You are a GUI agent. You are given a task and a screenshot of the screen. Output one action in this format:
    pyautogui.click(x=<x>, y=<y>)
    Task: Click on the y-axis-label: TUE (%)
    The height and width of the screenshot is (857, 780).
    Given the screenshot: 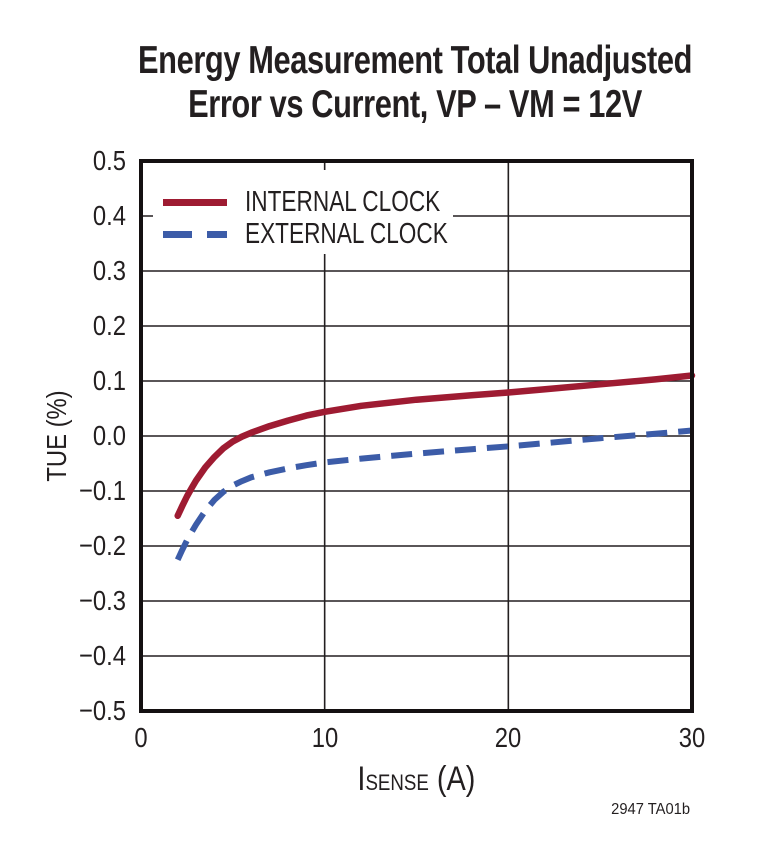 What is the action you would take?
    pyautogui.click(x=56, y=436)
    